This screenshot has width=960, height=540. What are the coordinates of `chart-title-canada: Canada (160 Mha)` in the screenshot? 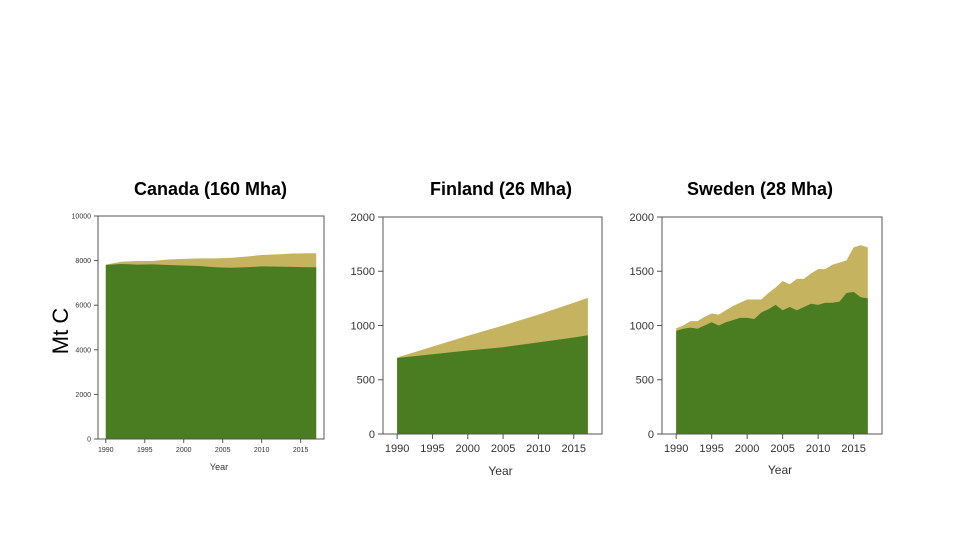 It's located at (211, 189).